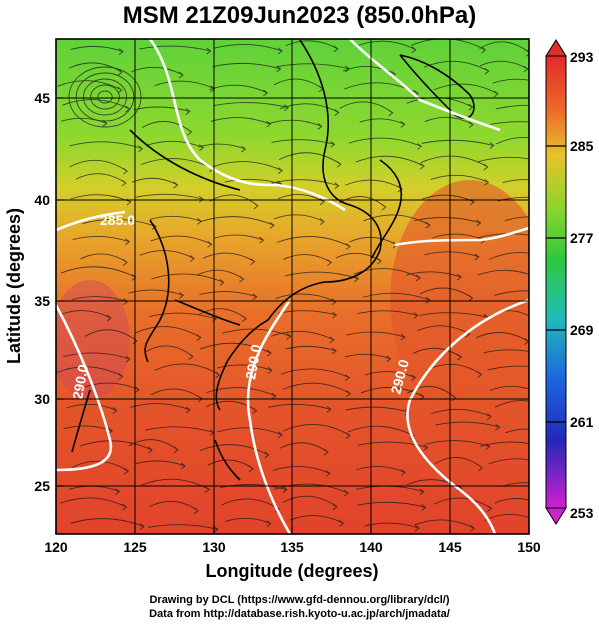  What do you see at coordinates (105, 97) in the screenshot?
I see `cyclone-streamline` at bounding box center [105, 97].